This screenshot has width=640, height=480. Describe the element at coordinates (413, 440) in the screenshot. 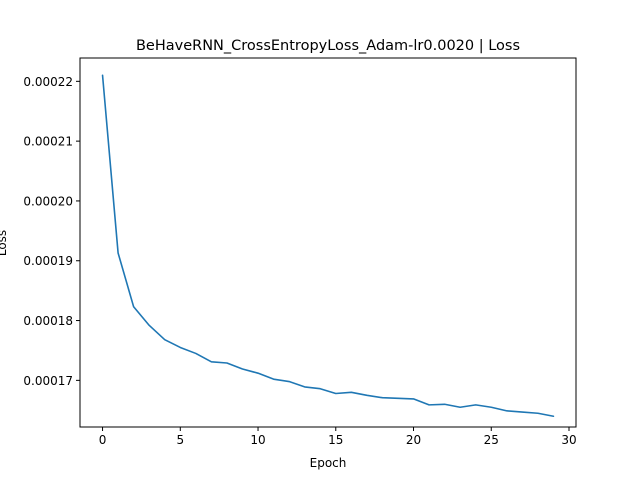

I see `x-tick-label: 20` at that location.